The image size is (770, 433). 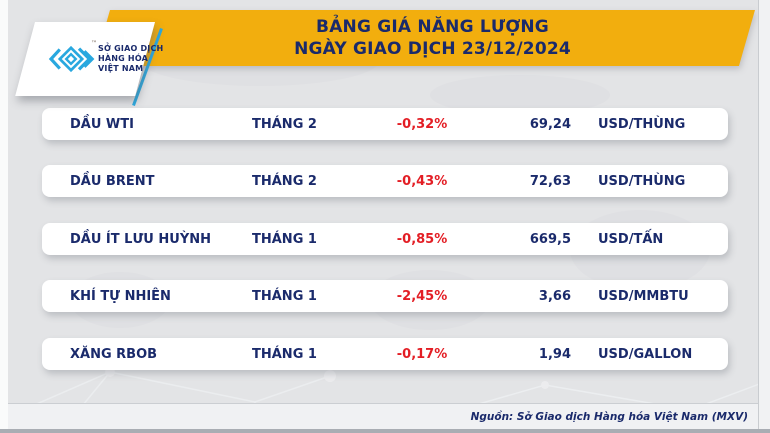 What do you see at coordinates (112, 181) in the screenshot?
I see `commodity-name: DẦU BRENT` at bounding box center [112, 181].